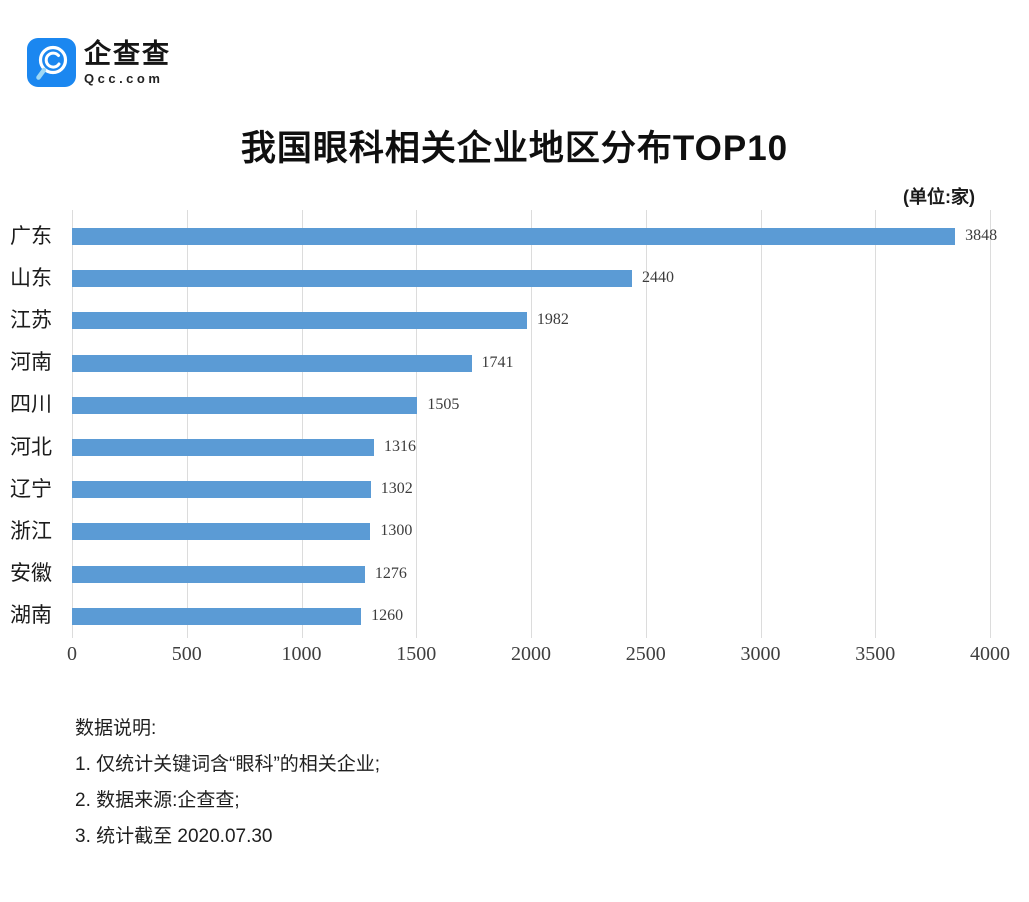  Describe the element at coordinates (31, 320) in the screenshot. I see `category-label: 江苏` at that location.